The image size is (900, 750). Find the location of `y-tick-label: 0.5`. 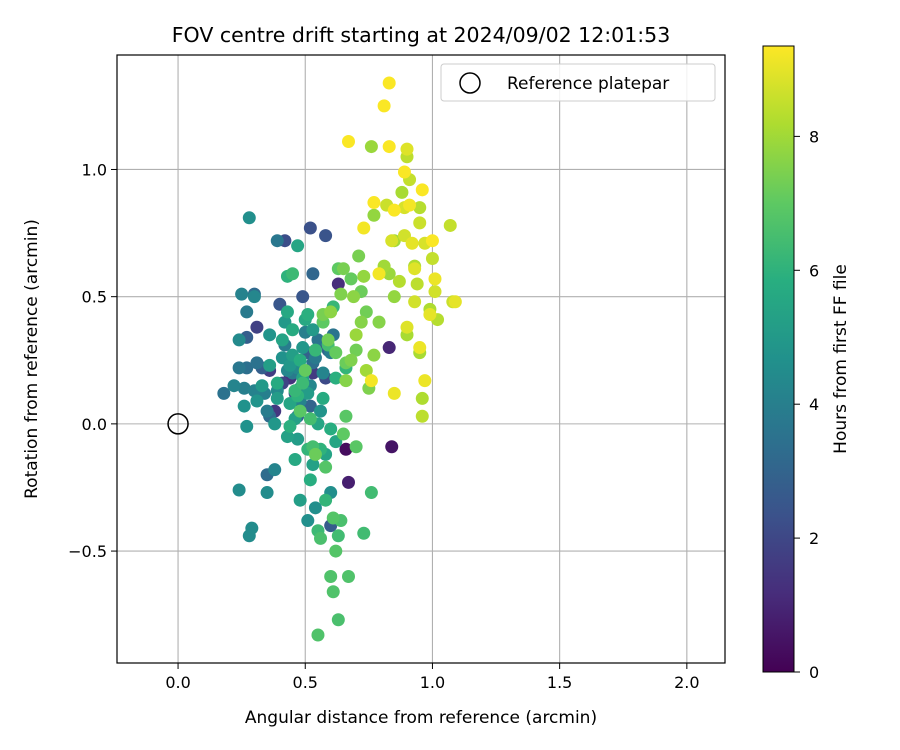

y-tick-label: 0.5 is located at coordinates (94, 297).